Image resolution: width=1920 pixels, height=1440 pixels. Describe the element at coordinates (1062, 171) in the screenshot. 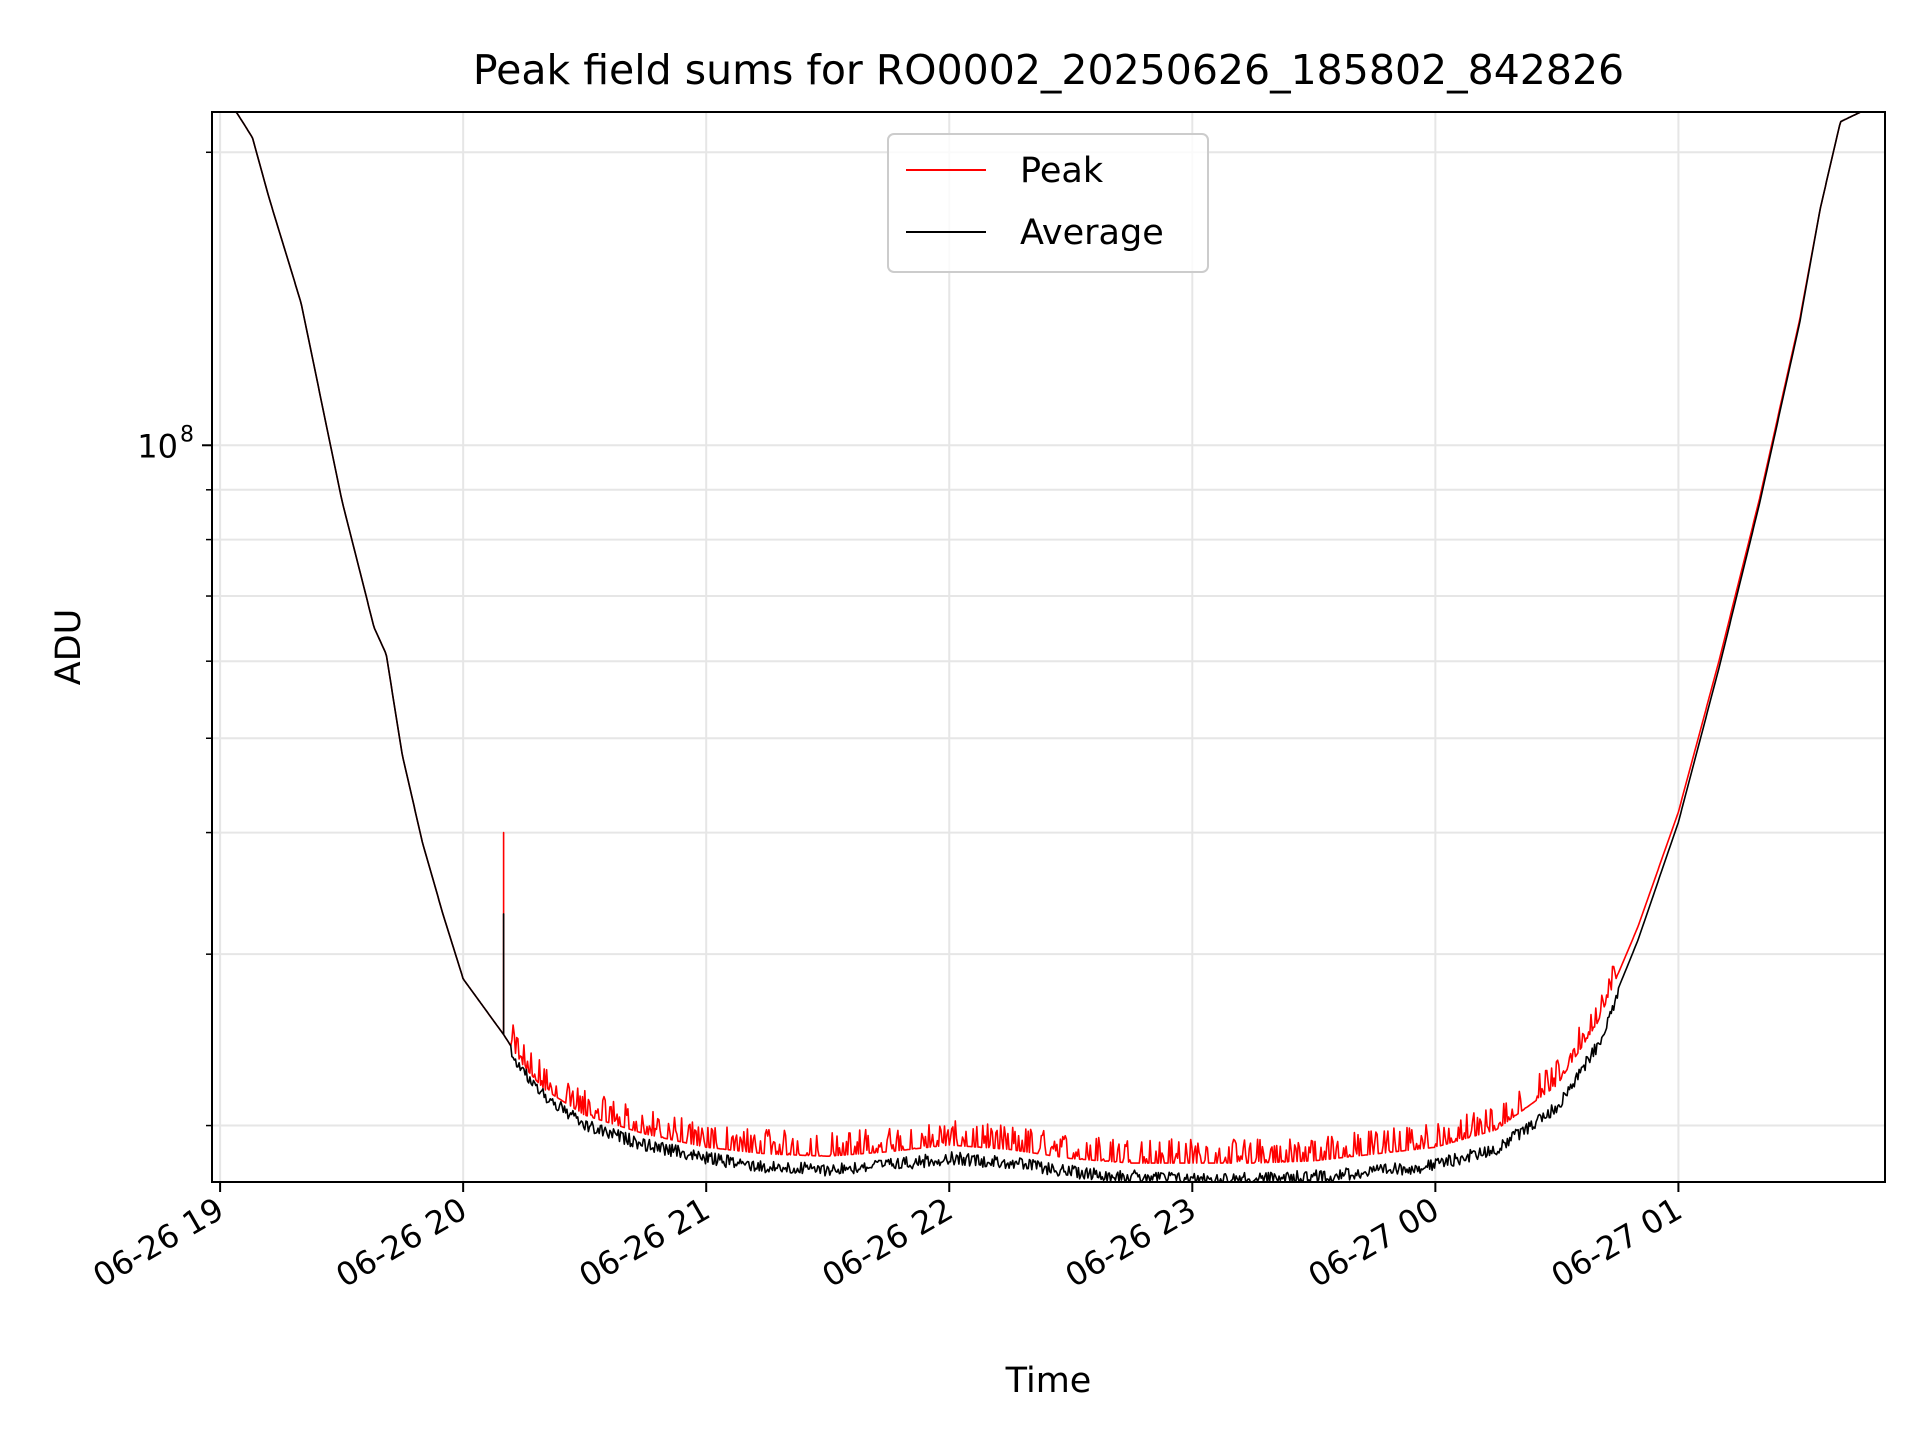

I see `legend-label-peak: Peak` at that location.